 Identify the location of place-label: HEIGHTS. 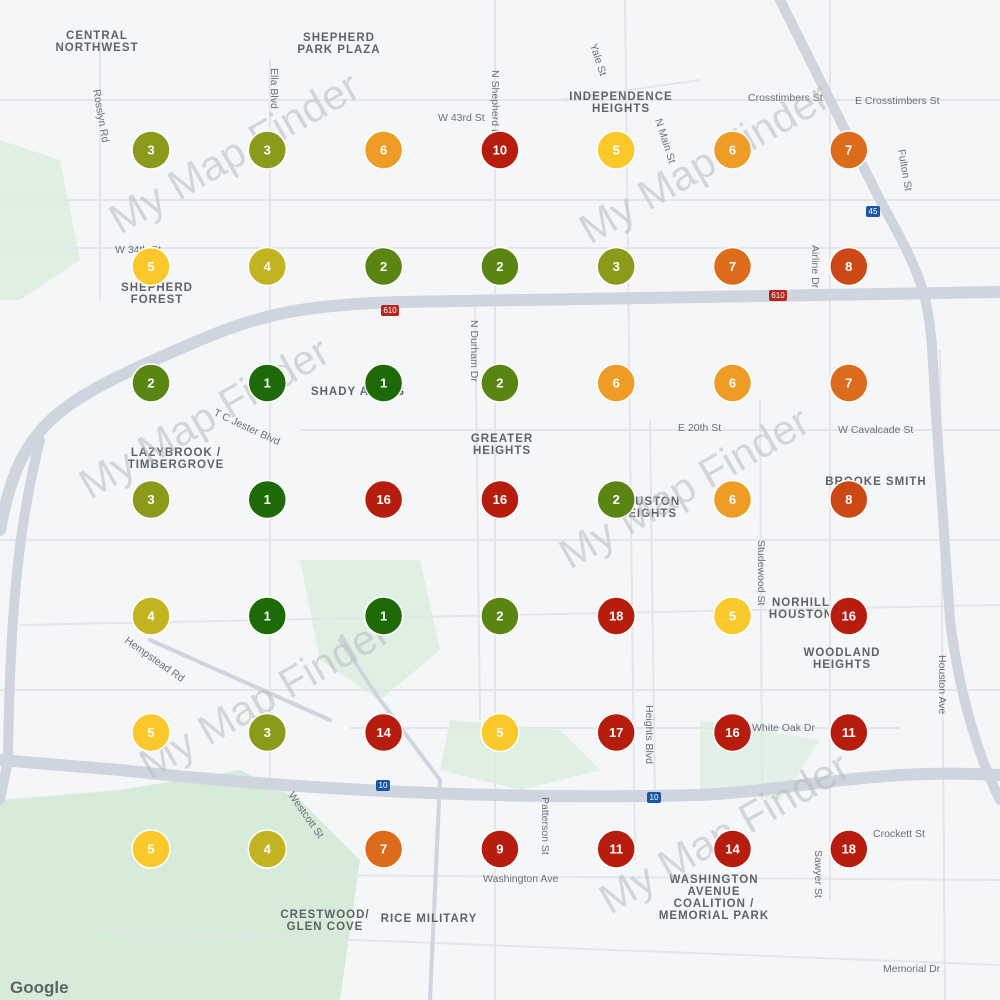
(621, 109).